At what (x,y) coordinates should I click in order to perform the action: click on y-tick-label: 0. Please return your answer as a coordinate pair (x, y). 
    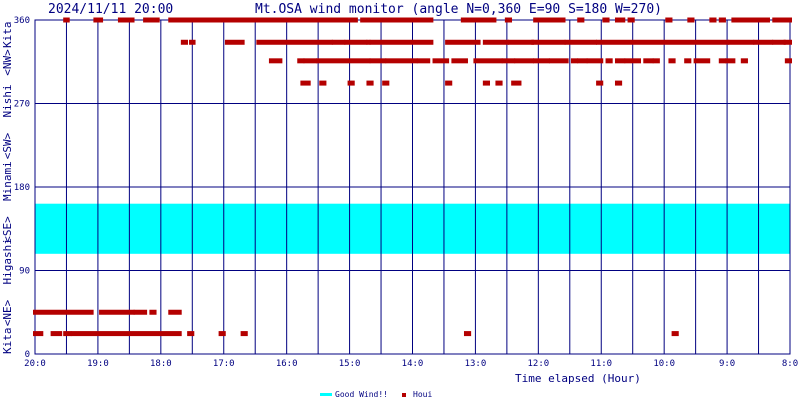
    Looking at the image, I should click on (27, 355).